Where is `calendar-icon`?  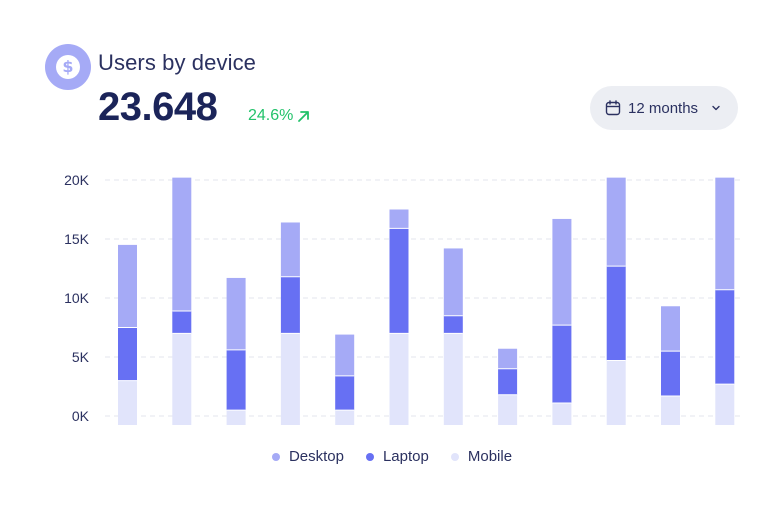
calendar-icon is located at coordinates (613, 108).